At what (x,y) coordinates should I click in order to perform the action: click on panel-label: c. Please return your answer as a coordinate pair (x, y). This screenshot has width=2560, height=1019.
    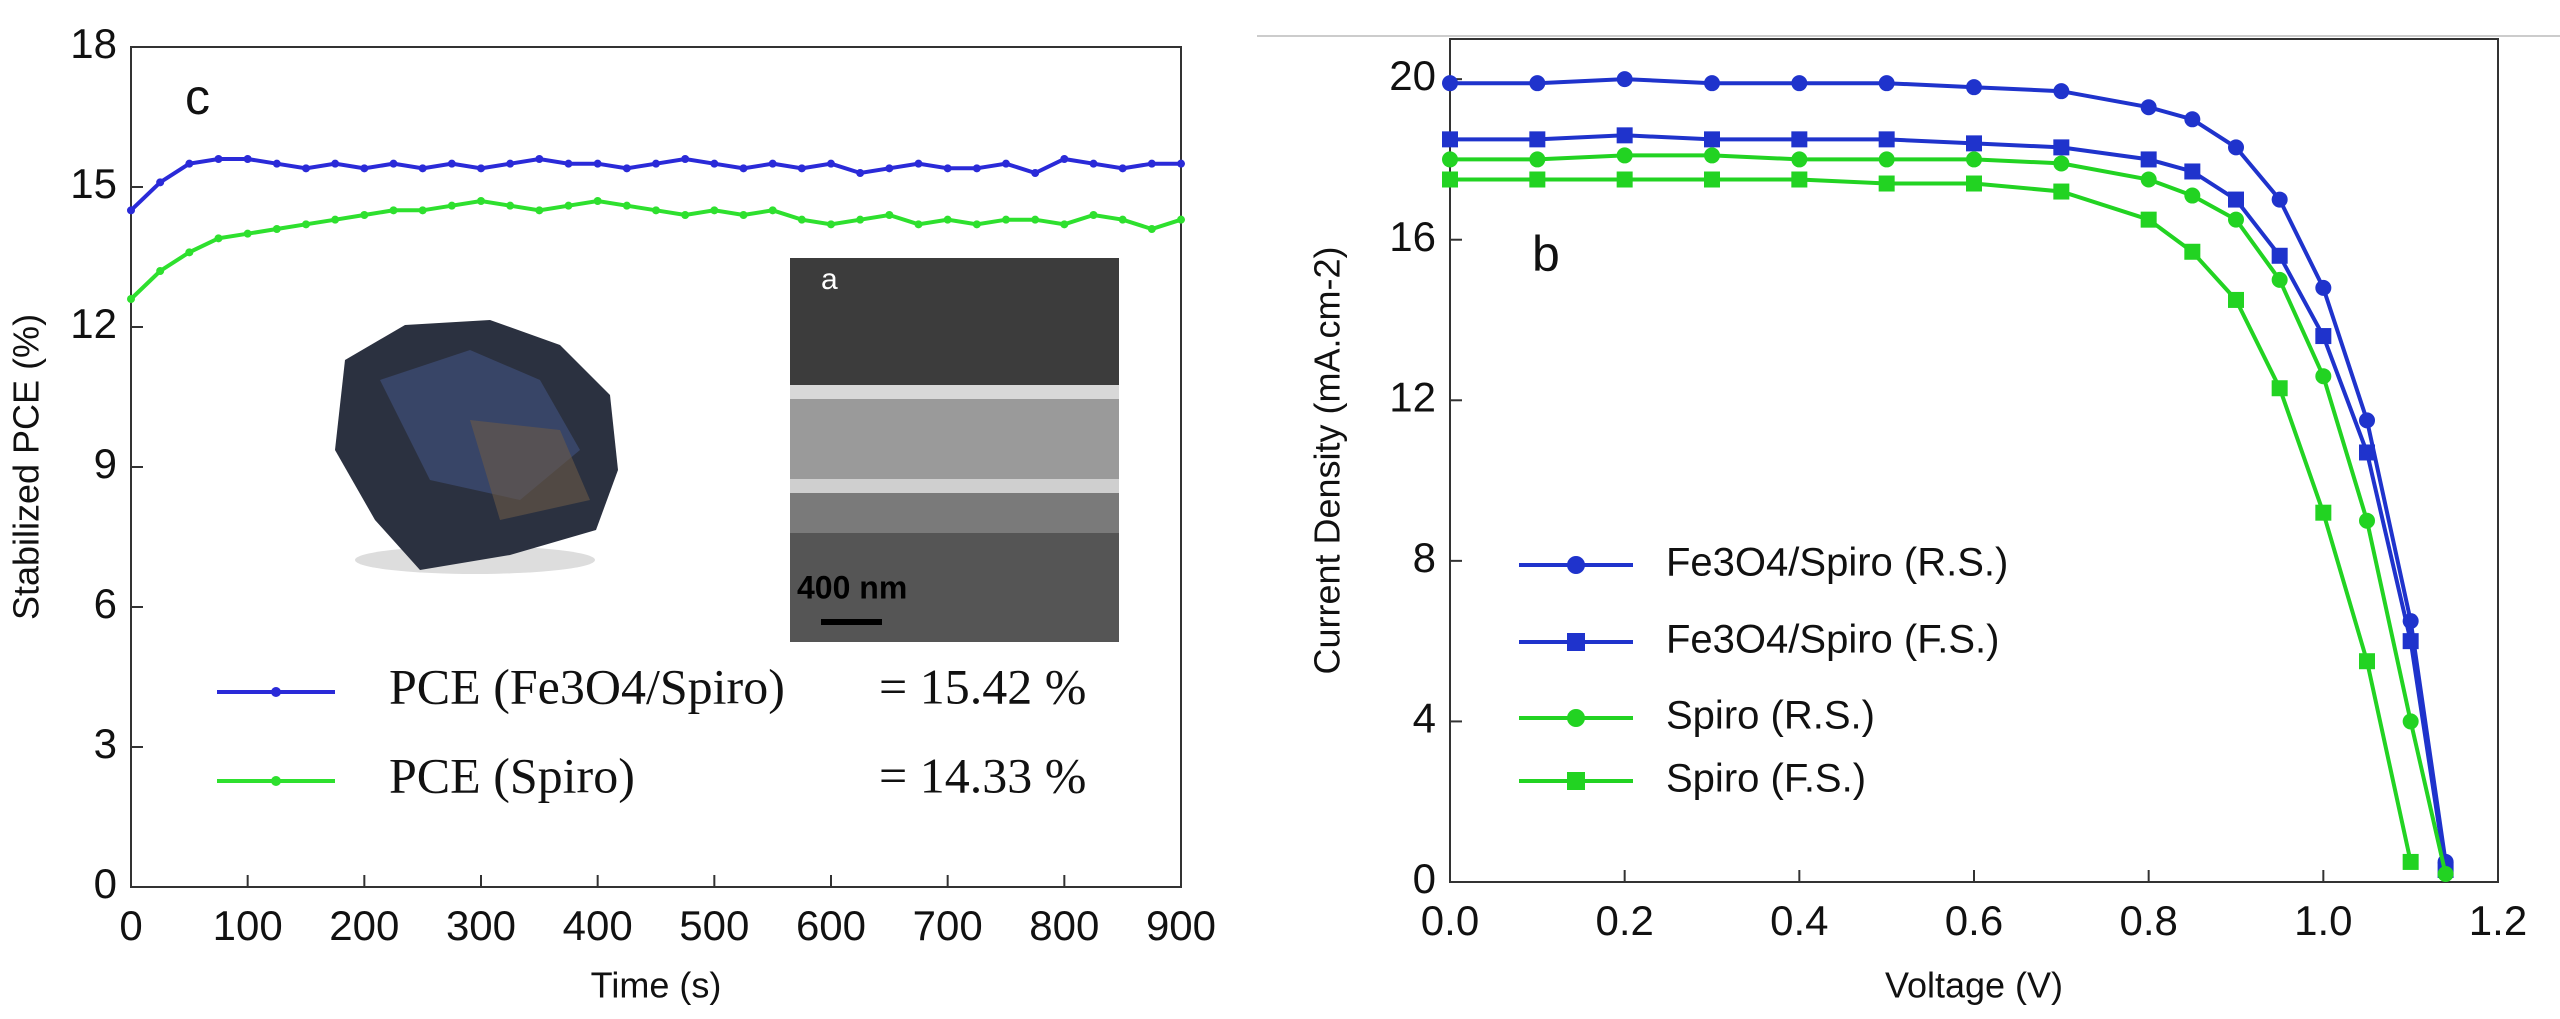
    Looking at the image, I should click on (197, 97).